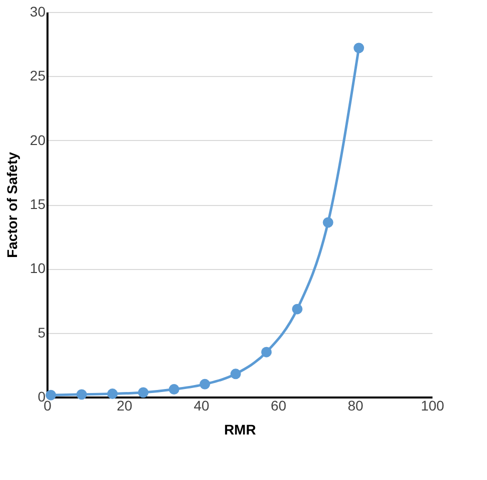  Describe the element at coordinates (202, 406) in the screenshot. I see `x-tick-label: 40` at that location.